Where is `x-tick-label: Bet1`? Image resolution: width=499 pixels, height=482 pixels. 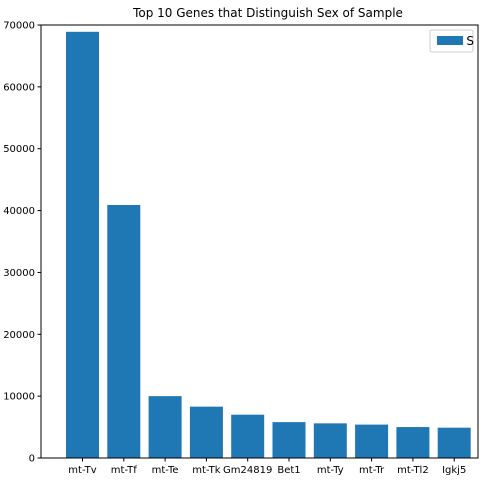
x-tick-label: Bet1 is located at coordinates (288, 470).